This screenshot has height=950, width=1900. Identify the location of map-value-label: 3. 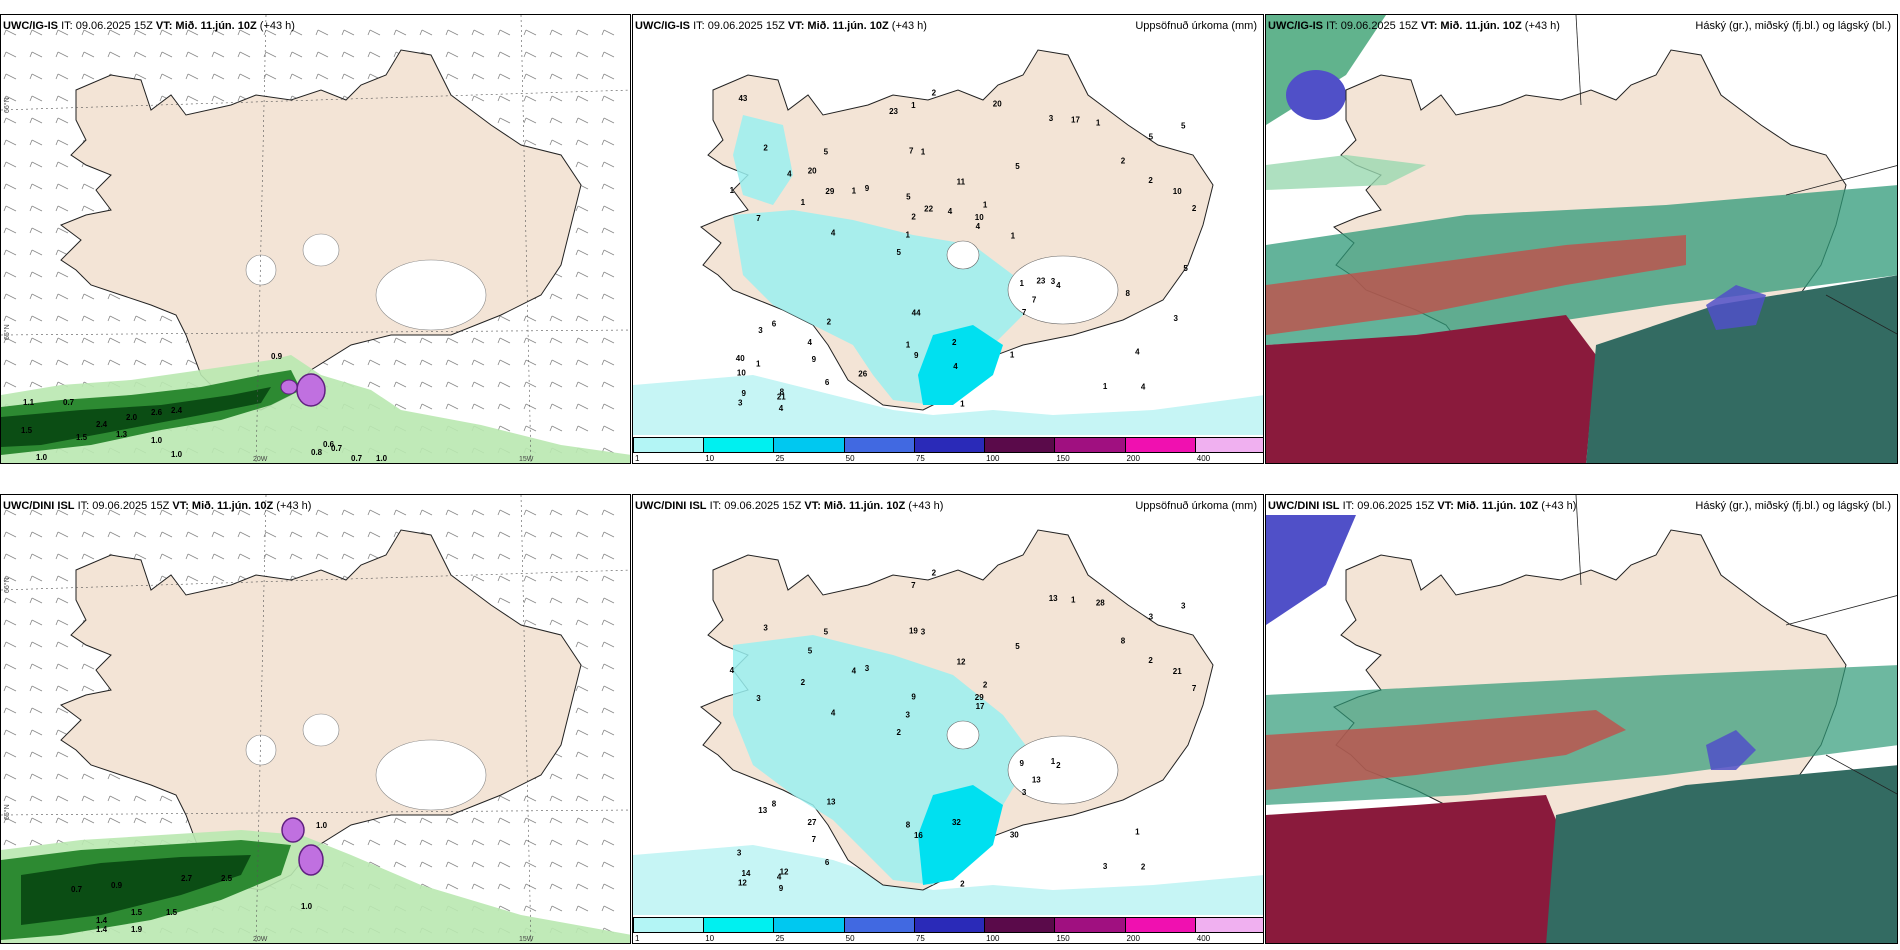
(1183, 605).